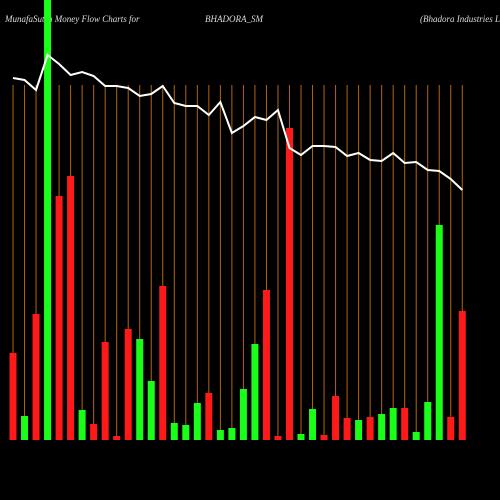  Describe the element at coordinates (72, 19) in the screenshot. I see `chart-title: MunafaSutra Money Flow Charts for` at that location.